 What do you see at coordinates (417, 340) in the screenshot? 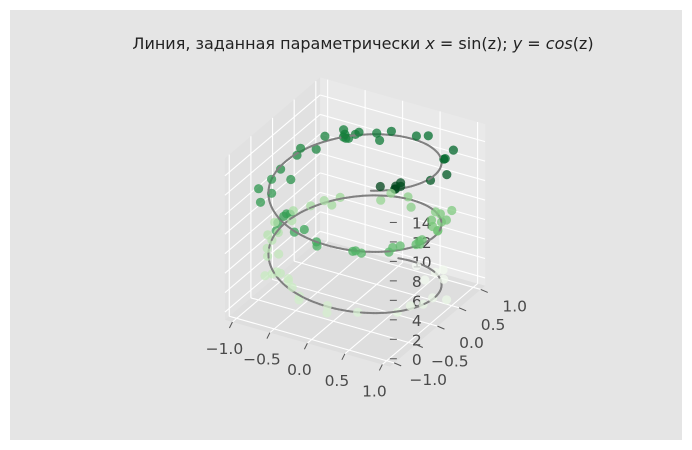
I see `z-tick-label: 2` at bounding box center [417, 340].